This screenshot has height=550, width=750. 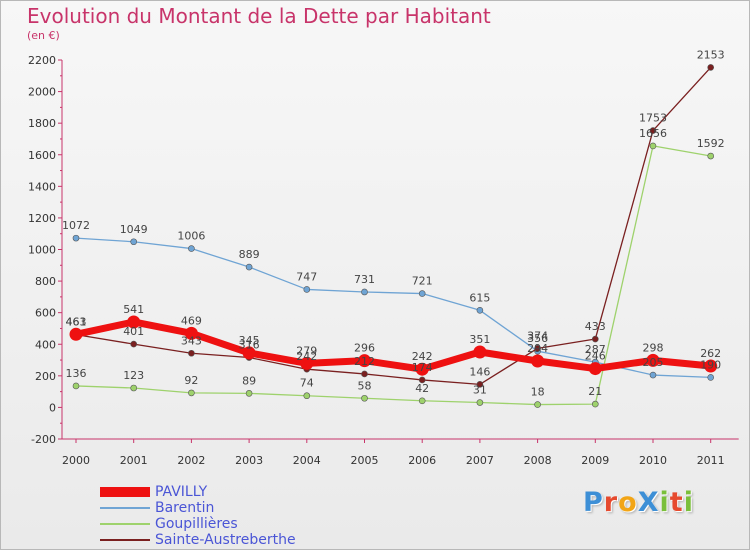 I want to click on logo-letter: r, so click(x=611, y=502).